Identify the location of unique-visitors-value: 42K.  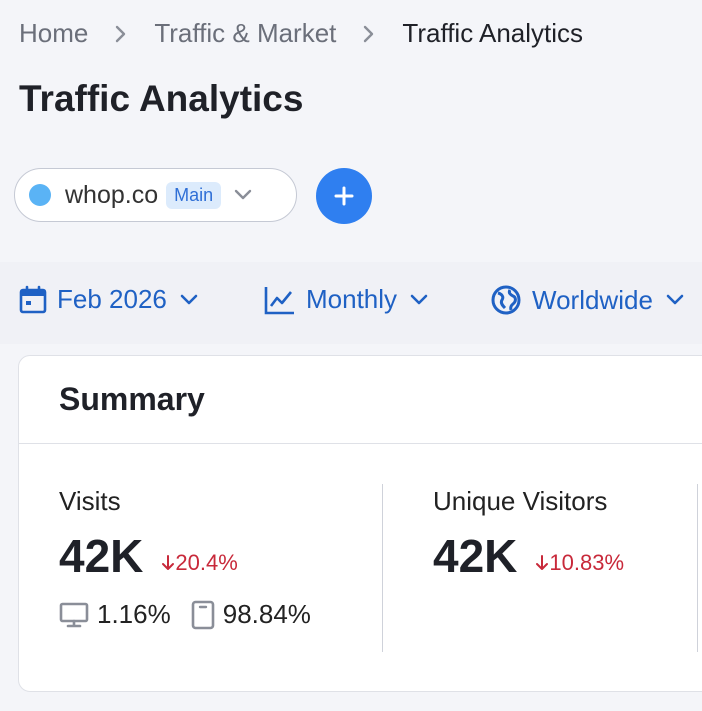
(475, 556).